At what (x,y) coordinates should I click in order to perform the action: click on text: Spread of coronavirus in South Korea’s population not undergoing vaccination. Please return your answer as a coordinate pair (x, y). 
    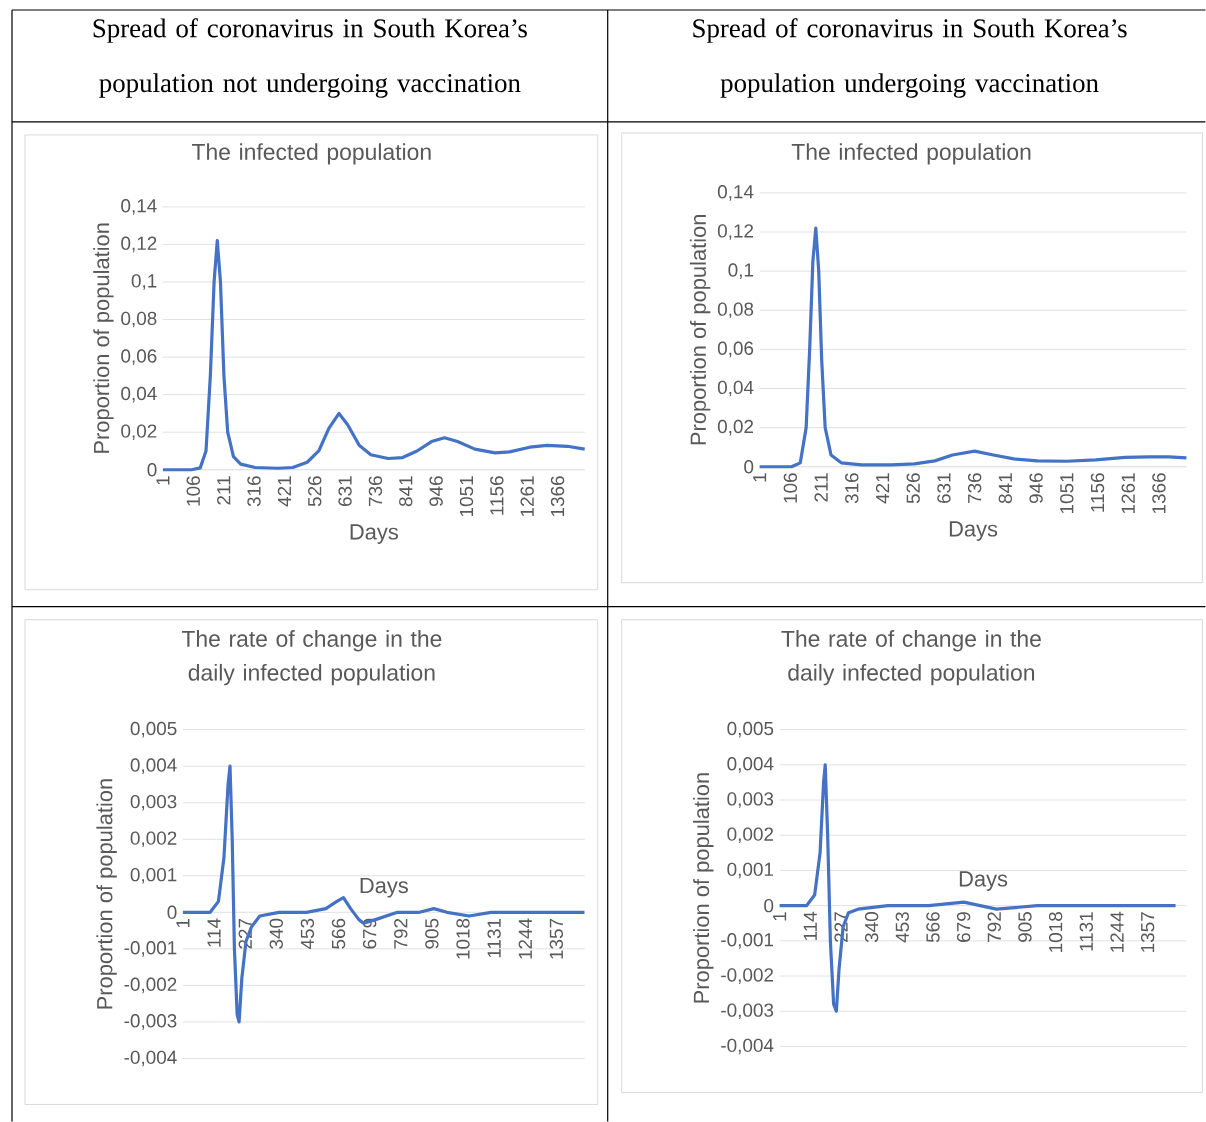
    Looking at the image, I should click on (310, 58).